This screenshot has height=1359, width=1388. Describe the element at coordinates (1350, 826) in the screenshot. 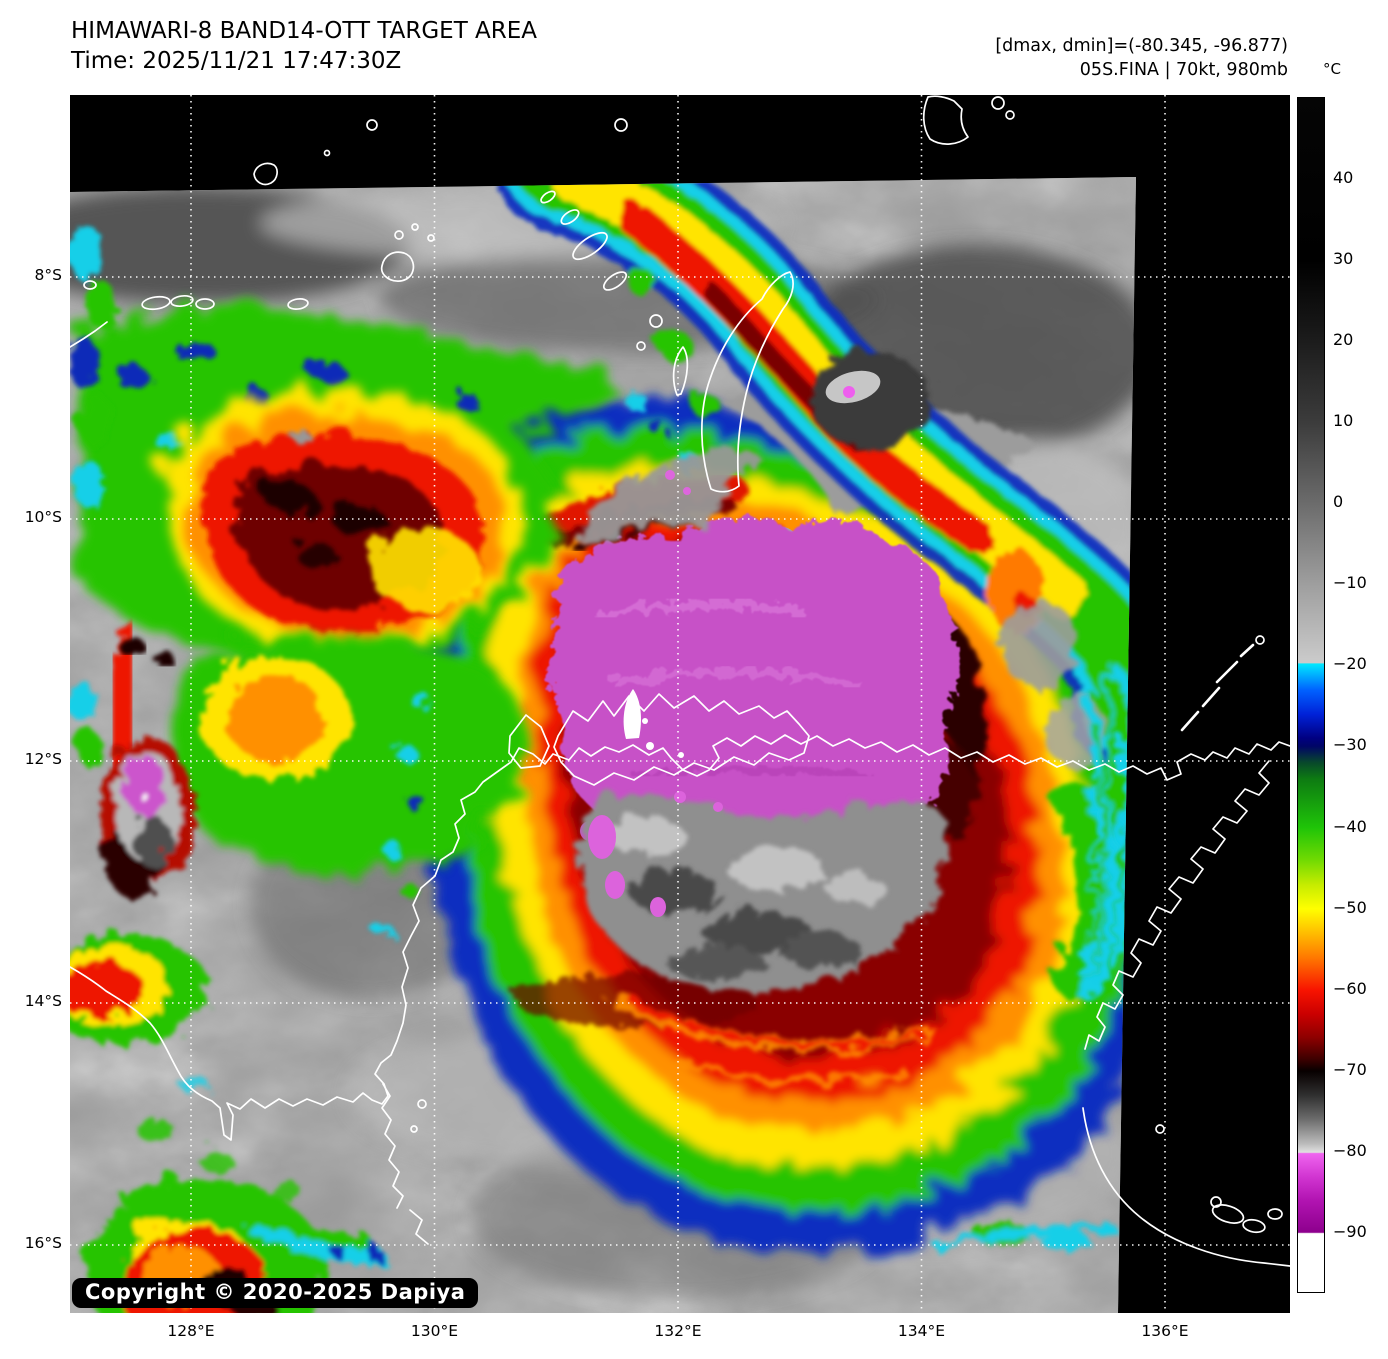

I see `colorbar-tick--40: −40` at that location.